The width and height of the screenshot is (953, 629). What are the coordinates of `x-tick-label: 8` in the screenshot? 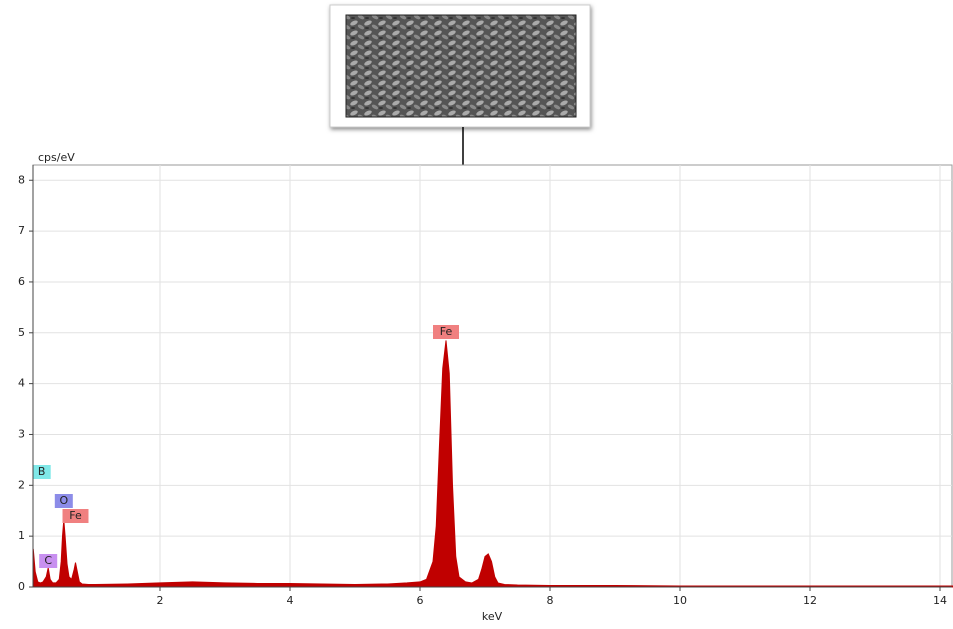 It's located at (550, 600).